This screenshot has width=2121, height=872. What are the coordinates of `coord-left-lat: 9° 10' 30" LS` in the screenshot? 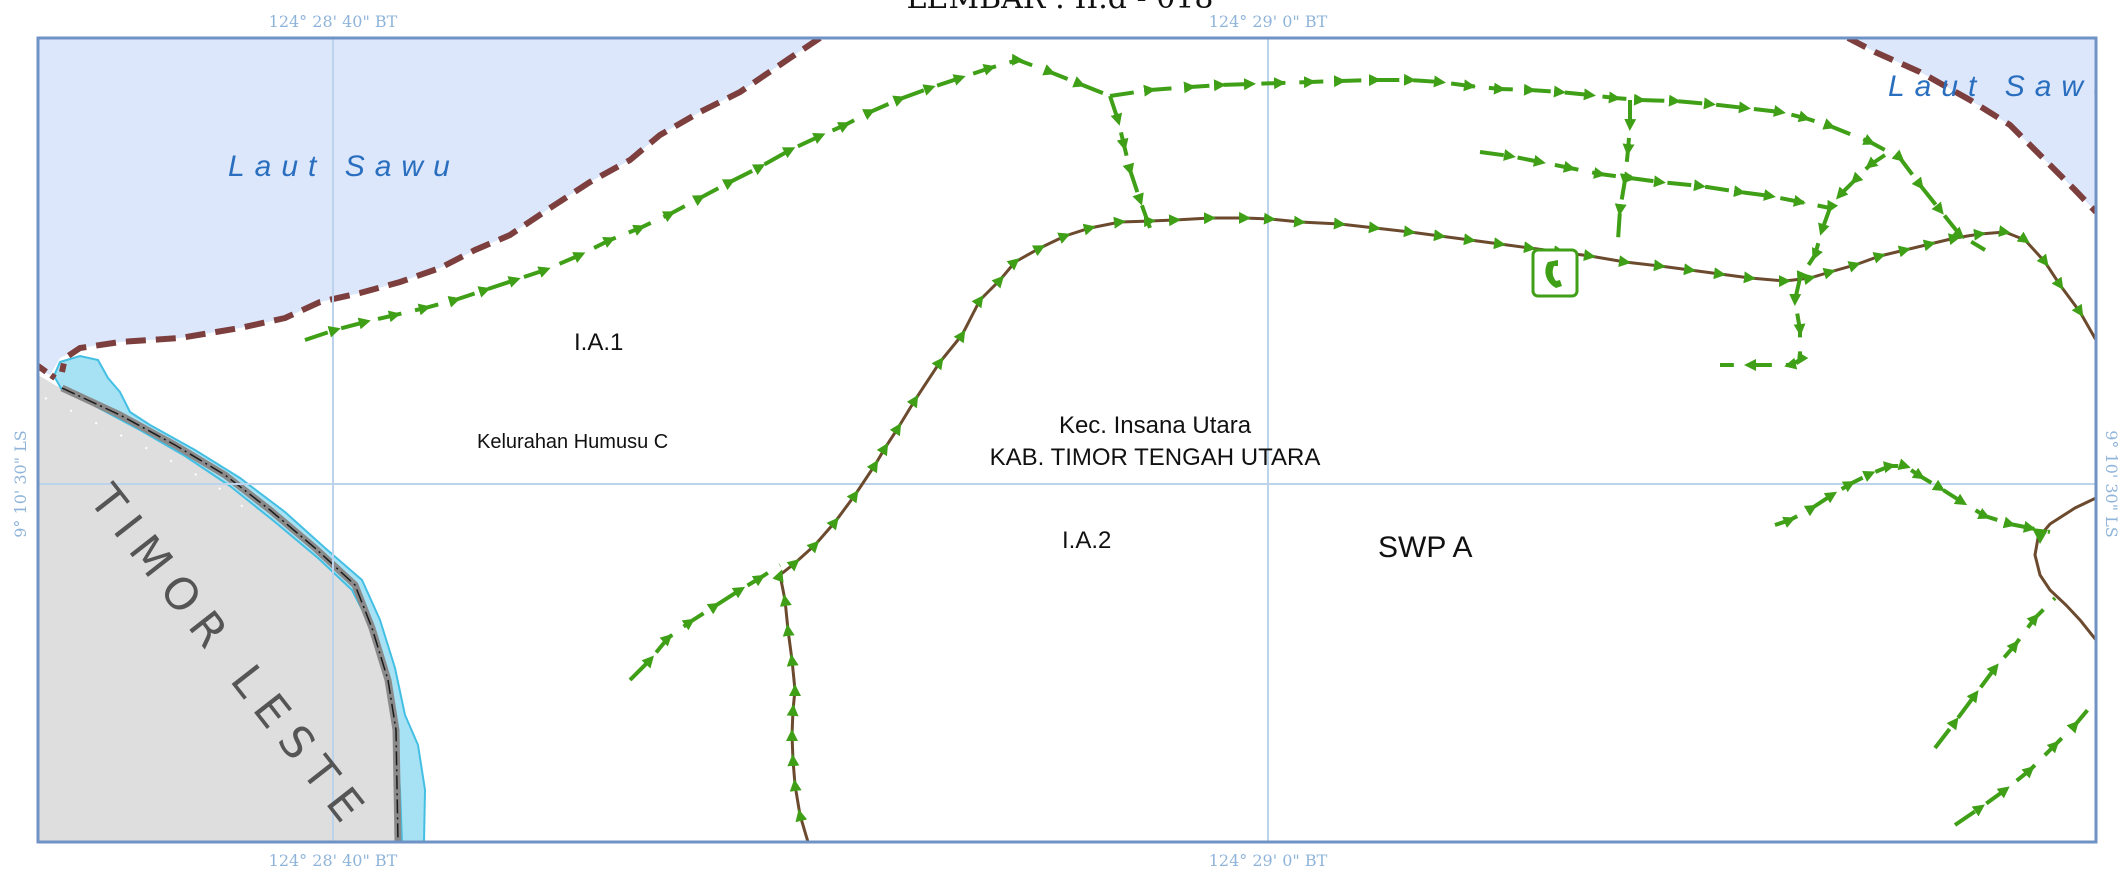 It's located at (20, 484).